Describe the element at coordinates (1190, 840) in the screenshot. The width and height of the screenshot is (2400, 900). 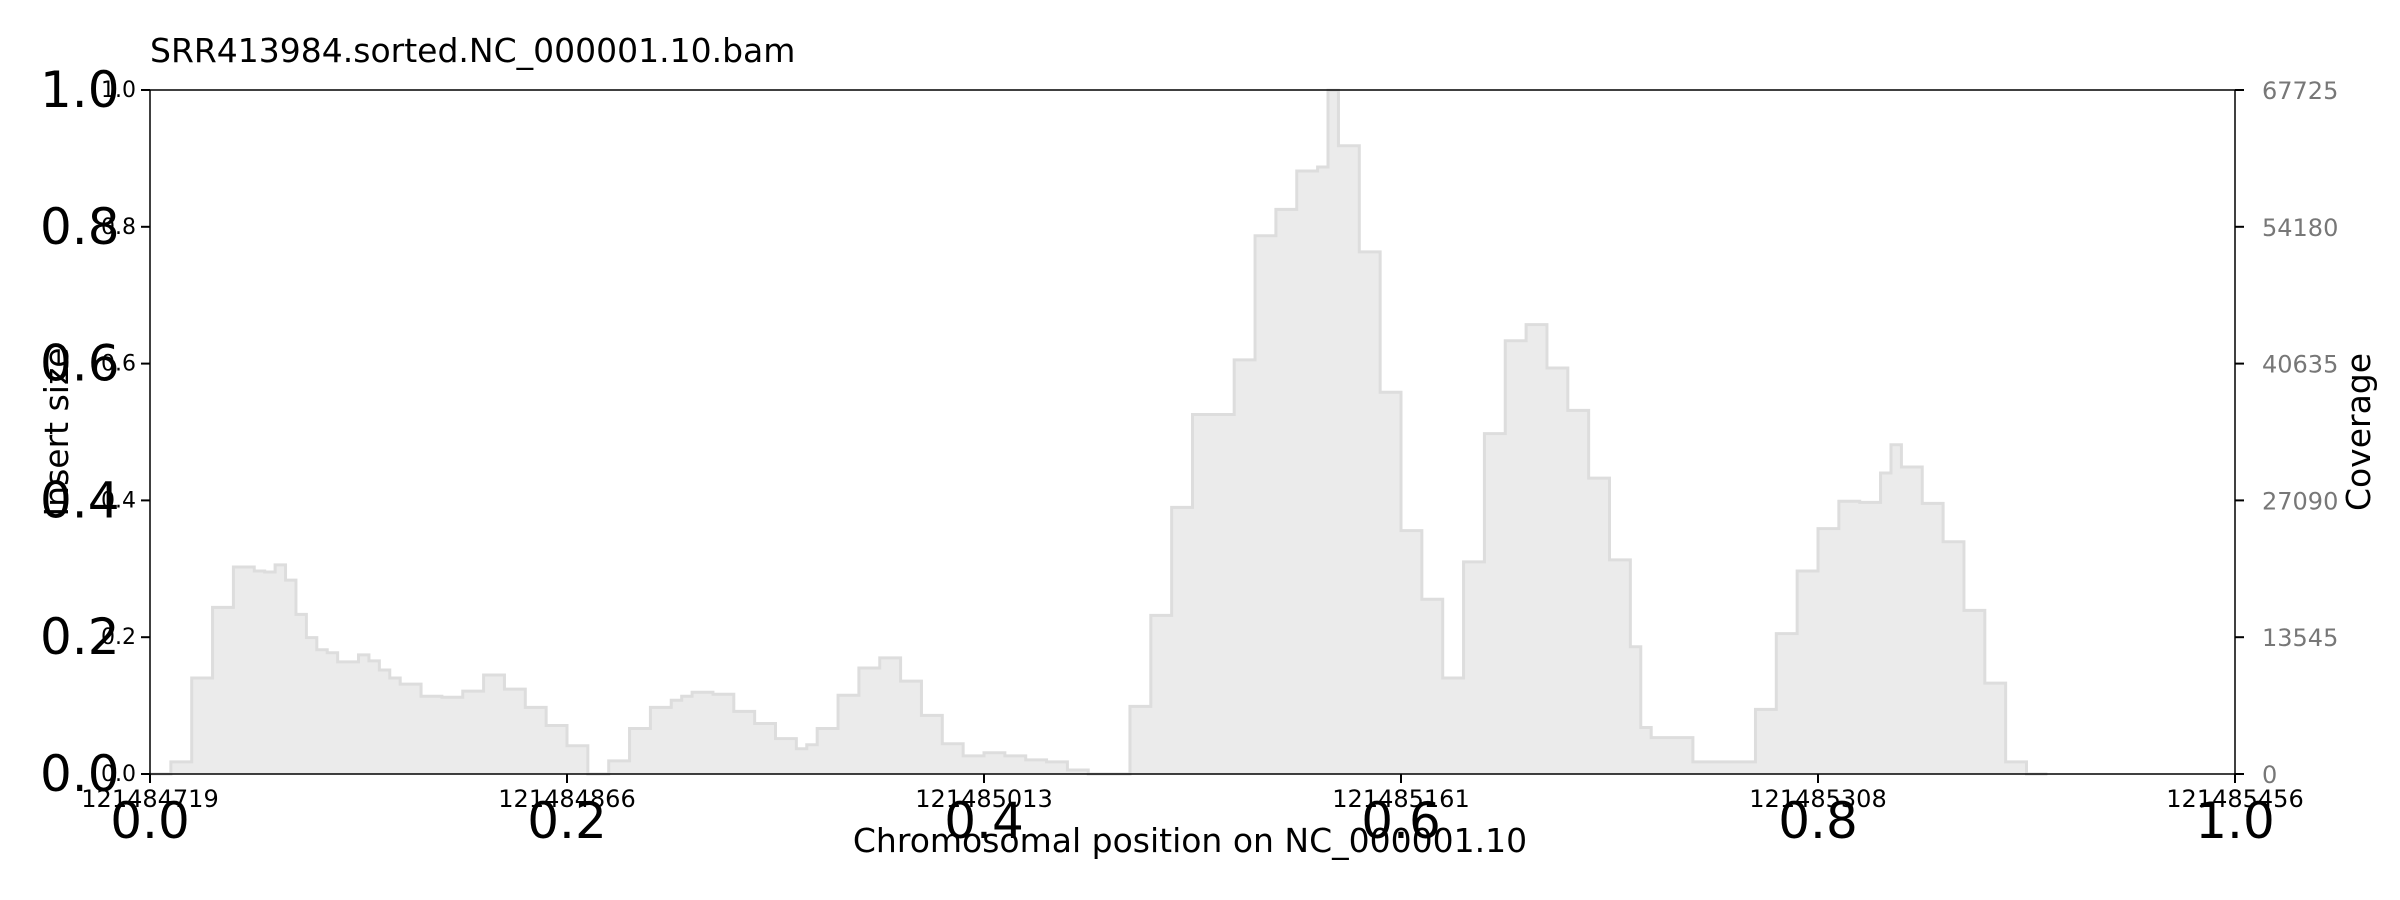
I see `x-axis-label: Chromosomal position on NC_000001.10` at that location.